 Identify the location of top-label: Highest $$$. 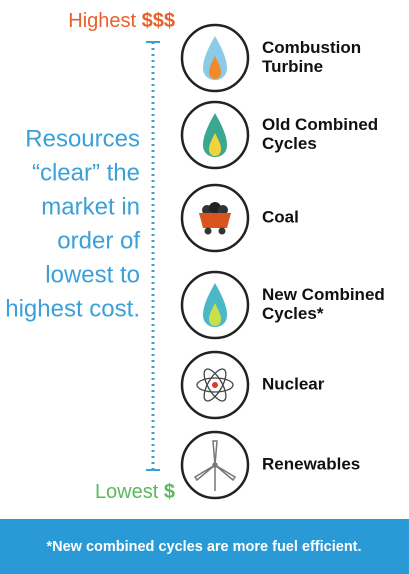
(121, 21).